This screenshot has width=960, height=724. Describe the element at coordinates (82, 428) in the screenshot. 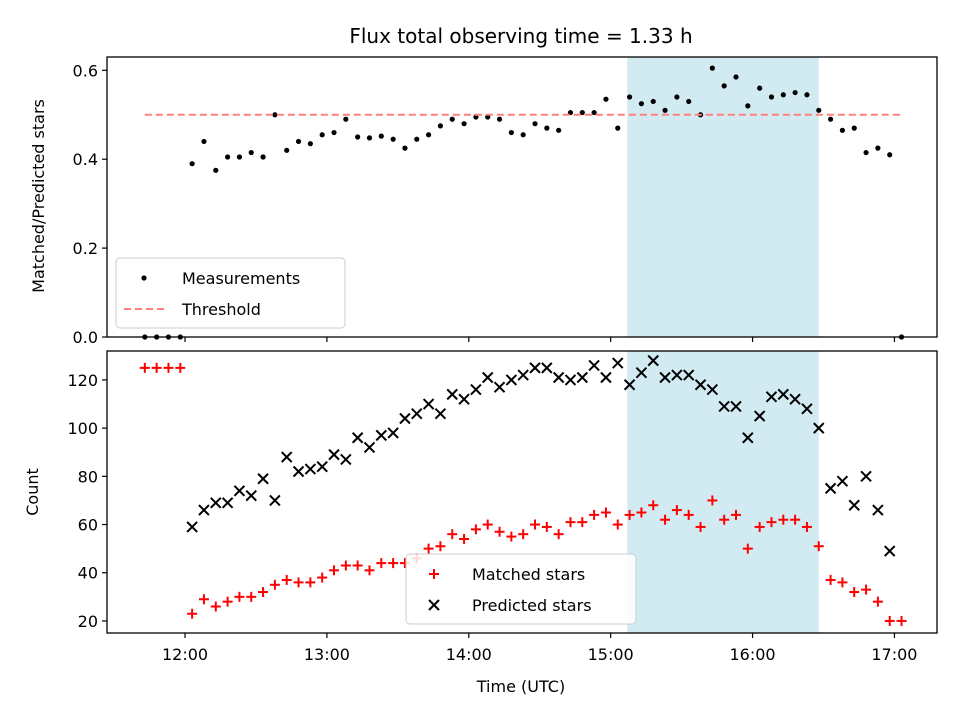

I see `y-tick-label: 100` at that location.